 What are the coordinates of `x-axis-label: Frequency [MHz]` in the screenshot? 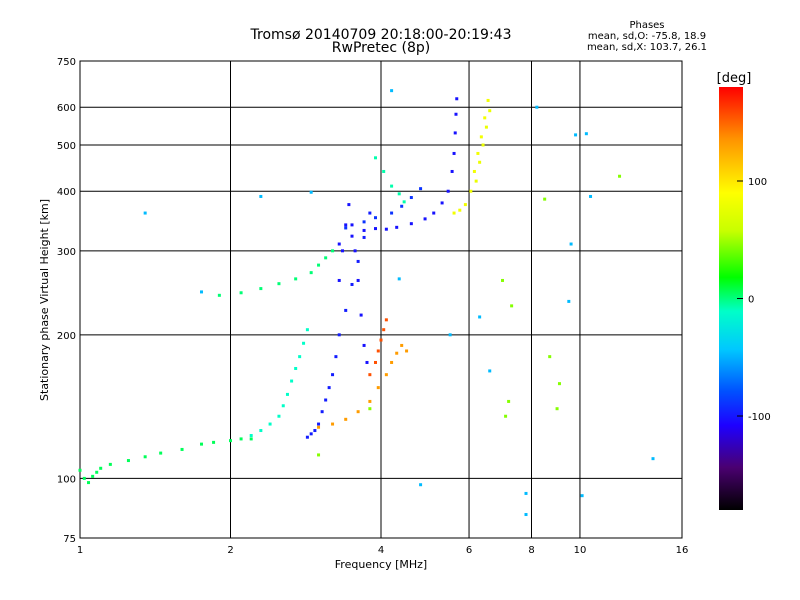 It's located at (381, 564).